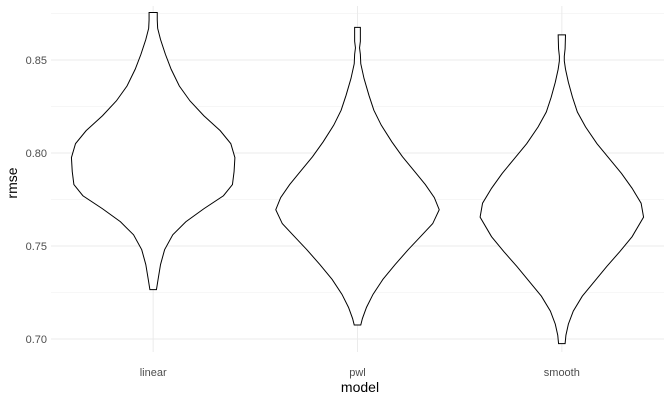  What do you see at coordinates (36, 340) in the screenshot?
I see `y-tick-label: 0.70` at bounding box center [36, 340].